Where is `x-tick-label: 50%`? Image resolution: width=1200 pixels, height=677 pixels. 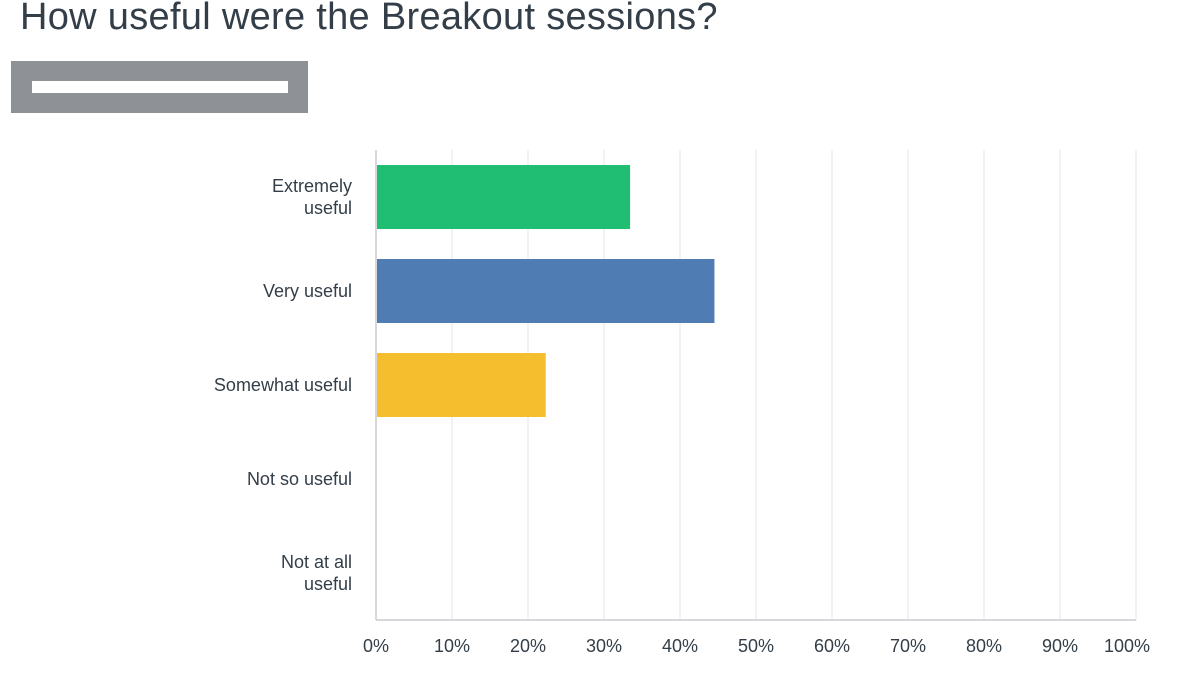
x-tick-label: 50% is located at coordinates (756, 646).